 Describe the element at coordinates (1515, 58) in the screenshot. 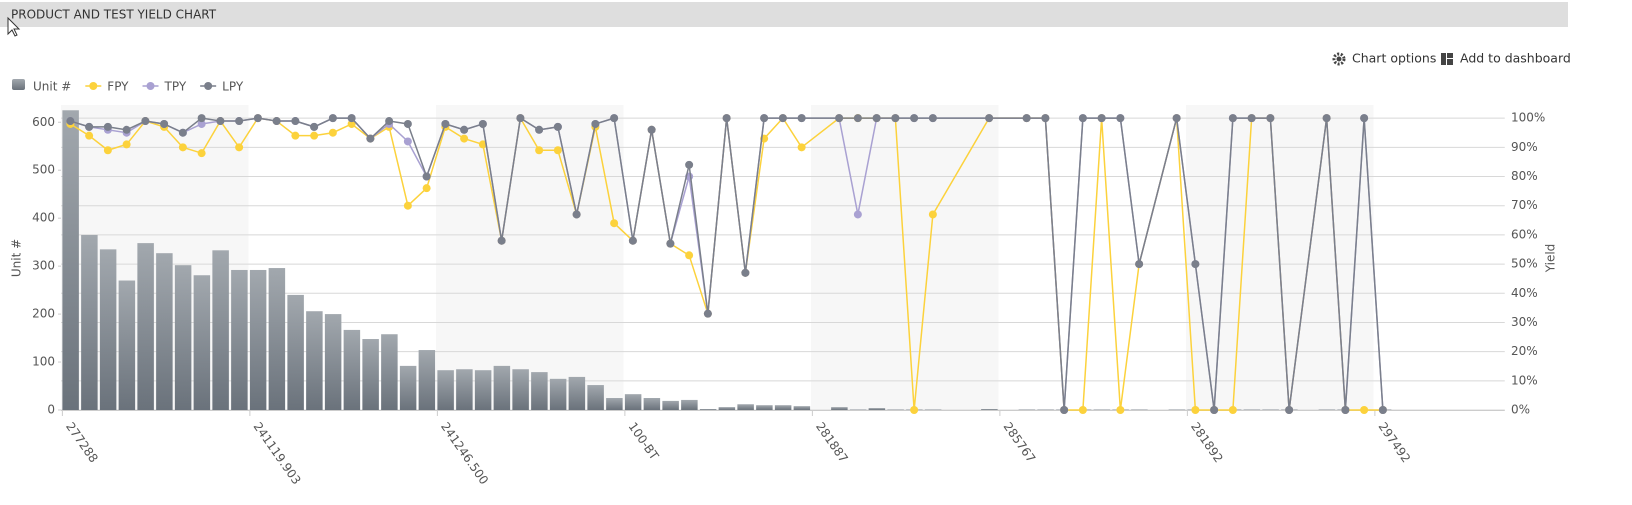

I see `add-dashboard-label: Add to dashboard` at that location.